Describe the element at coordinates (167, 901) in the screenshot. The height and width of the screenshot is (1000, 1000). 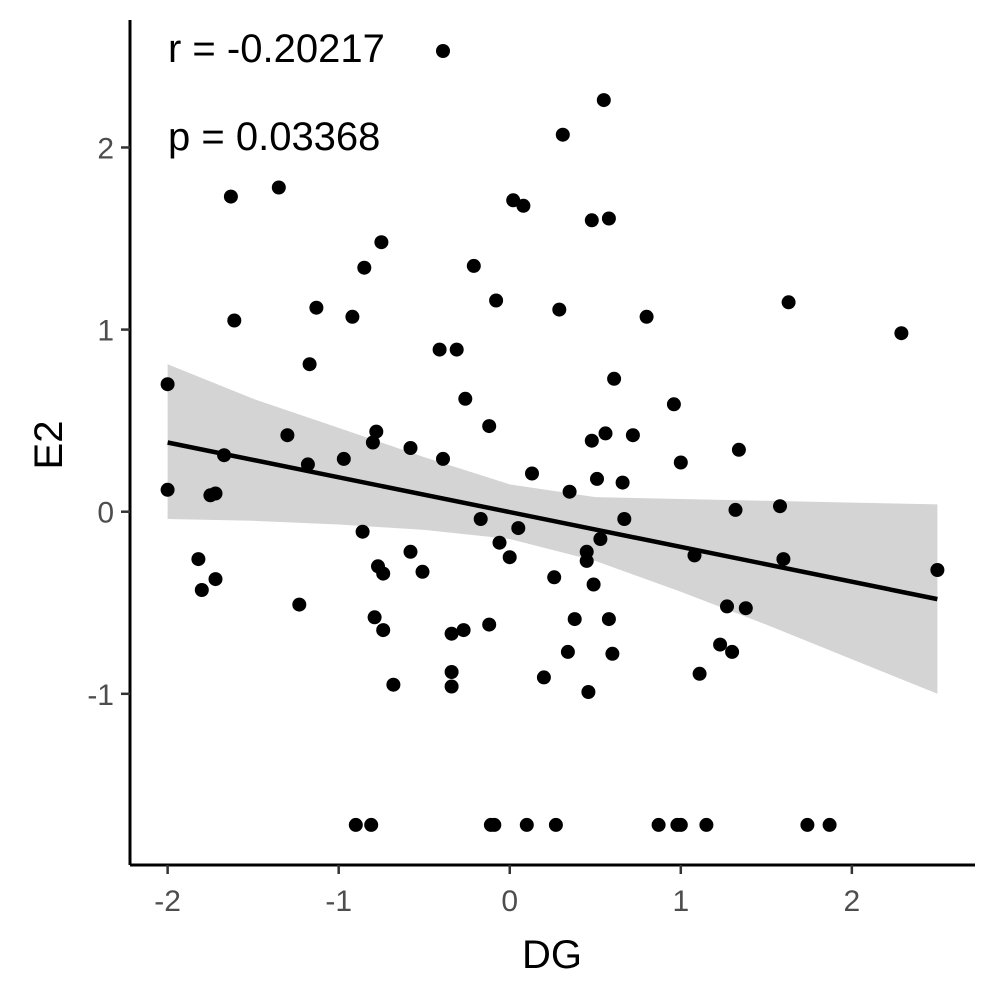
I see `x-tick-label: -2` at that location.